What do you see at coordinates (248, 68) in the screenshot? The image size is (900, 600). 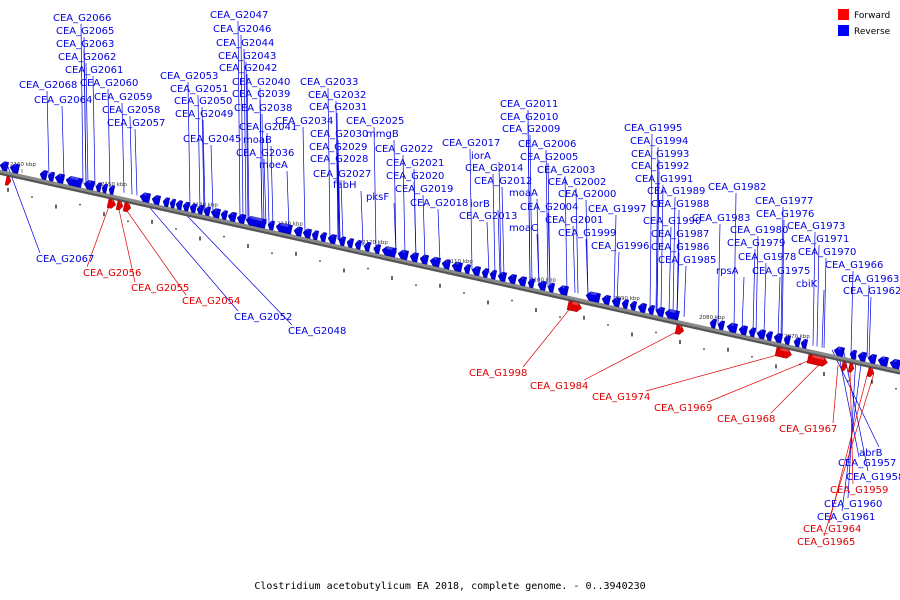 I see `gene-label: CEA_G2042` at bounding box center [248, 68].